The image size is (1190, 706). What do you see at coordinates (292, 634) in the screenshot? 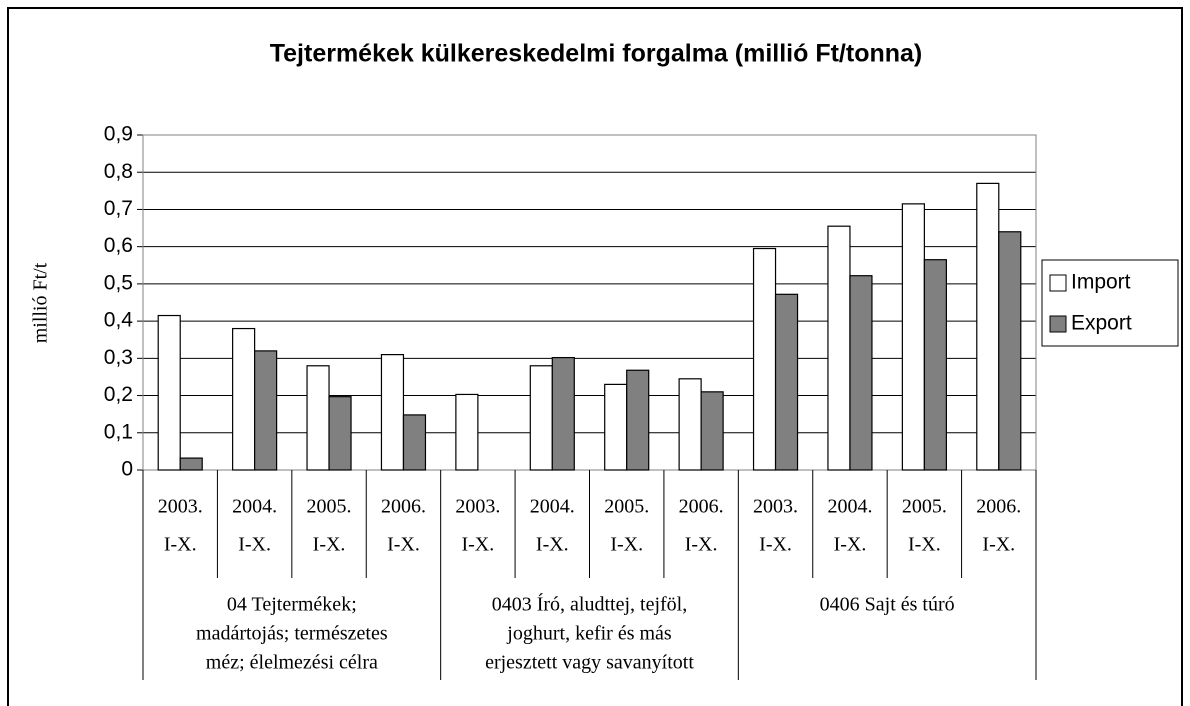
I see `group-label: madártojás; természetes` at bounding box center [292, 634].